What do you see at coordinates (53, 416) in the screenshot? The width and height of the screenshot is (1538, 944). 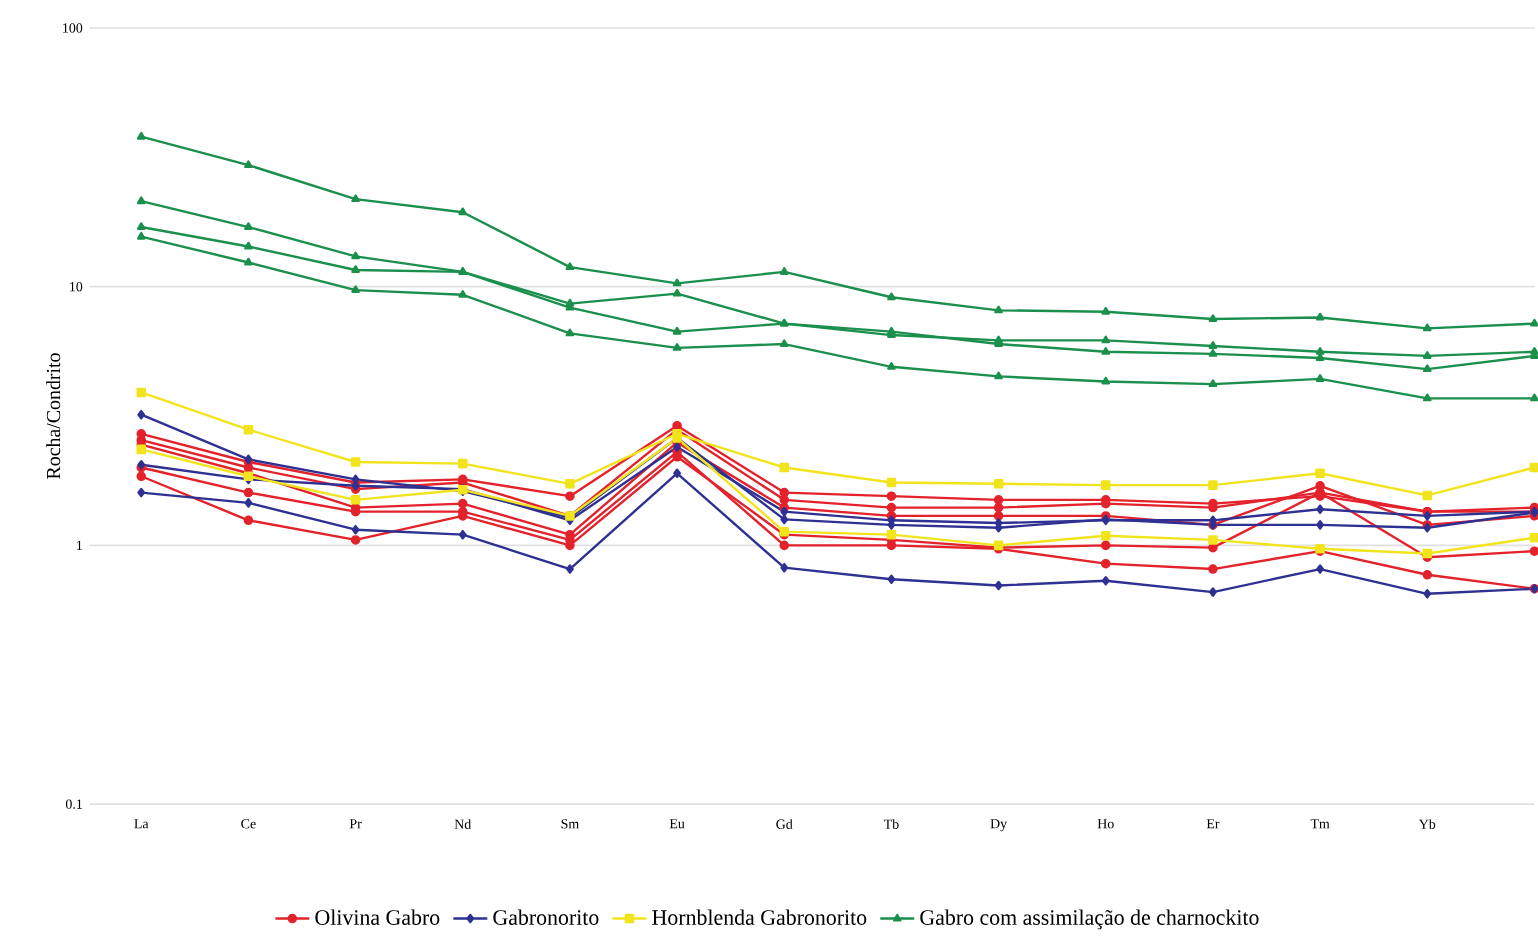 I see `y-axis-title: Rocha/Condrito` at bounding box center [53, 416].